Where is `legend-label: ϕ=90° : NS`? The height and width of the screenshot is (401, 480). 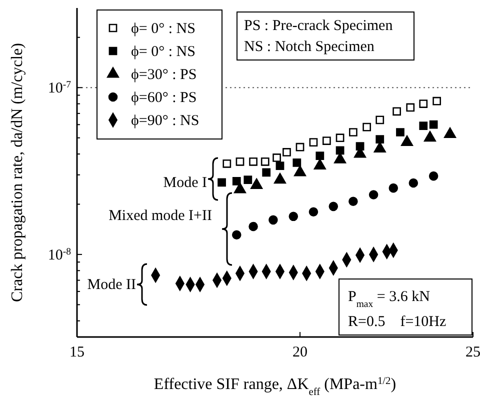 legend-label: ϕ=90° : NS is located at coordinates (165, 121).